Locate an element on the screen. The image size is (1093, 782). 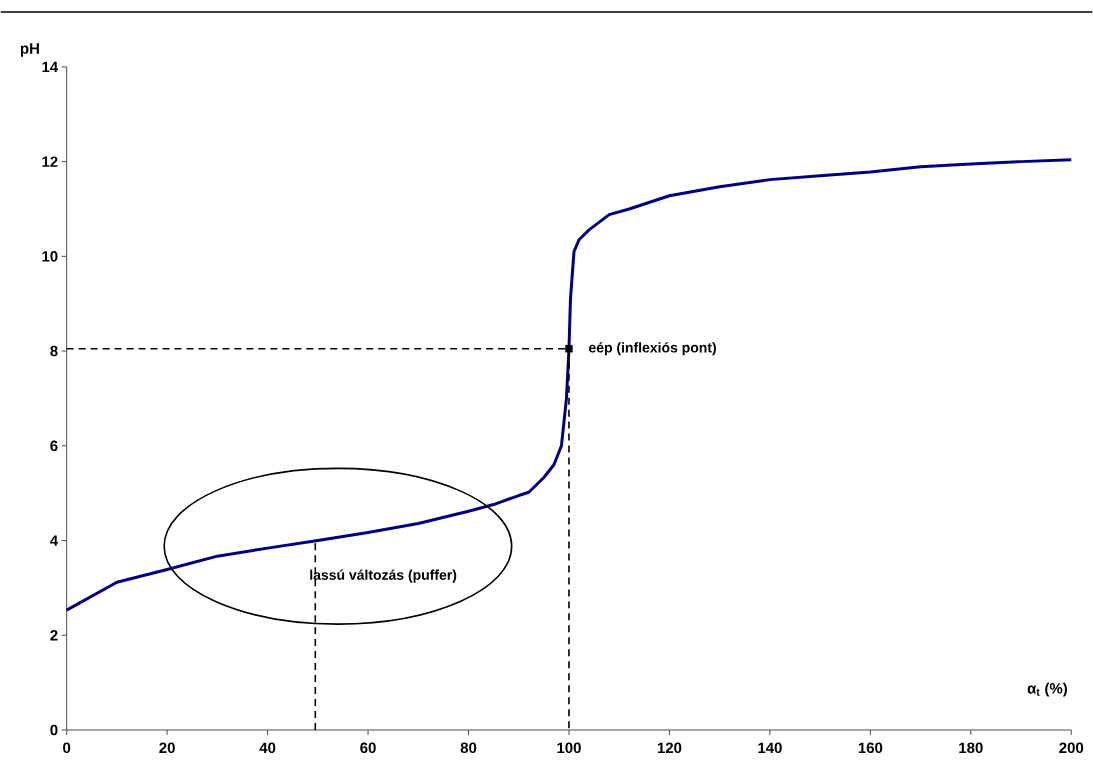
x-tick-label: 120 is located at coordinates (669, 748).